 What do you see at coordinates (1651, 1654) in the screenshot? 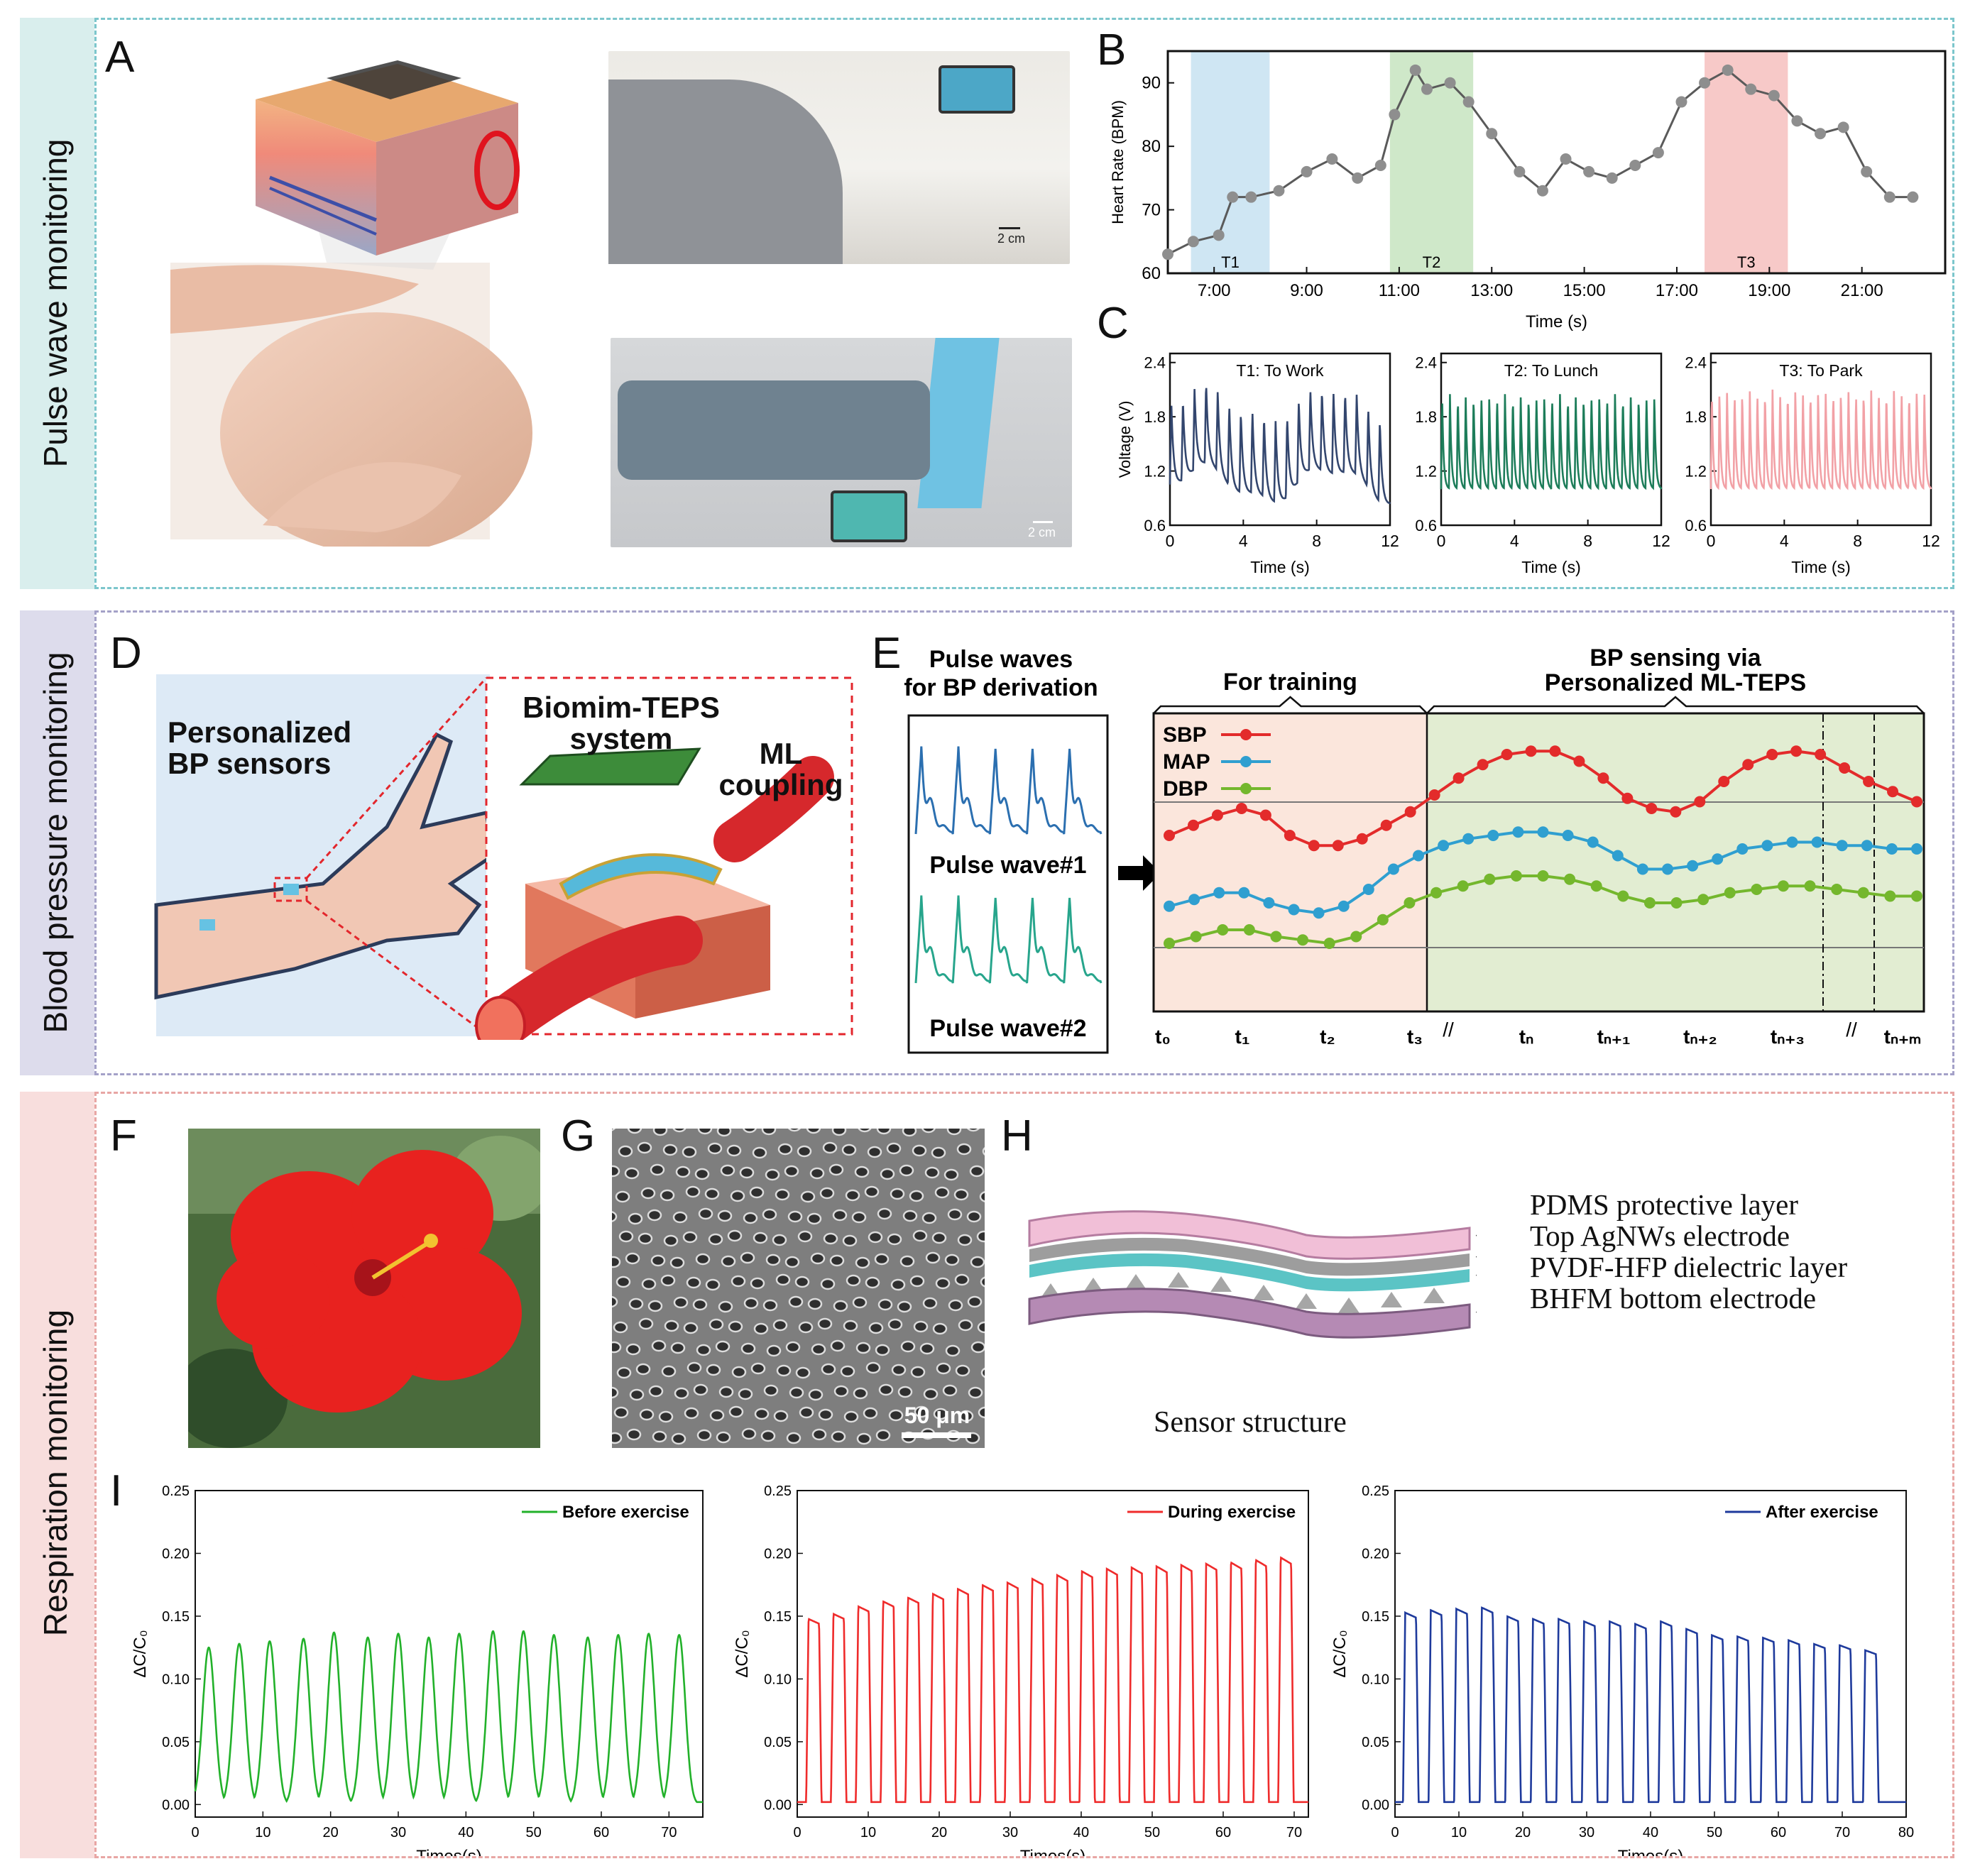
I see `axes-frame-I3` at bounding box center [1651, 1654].